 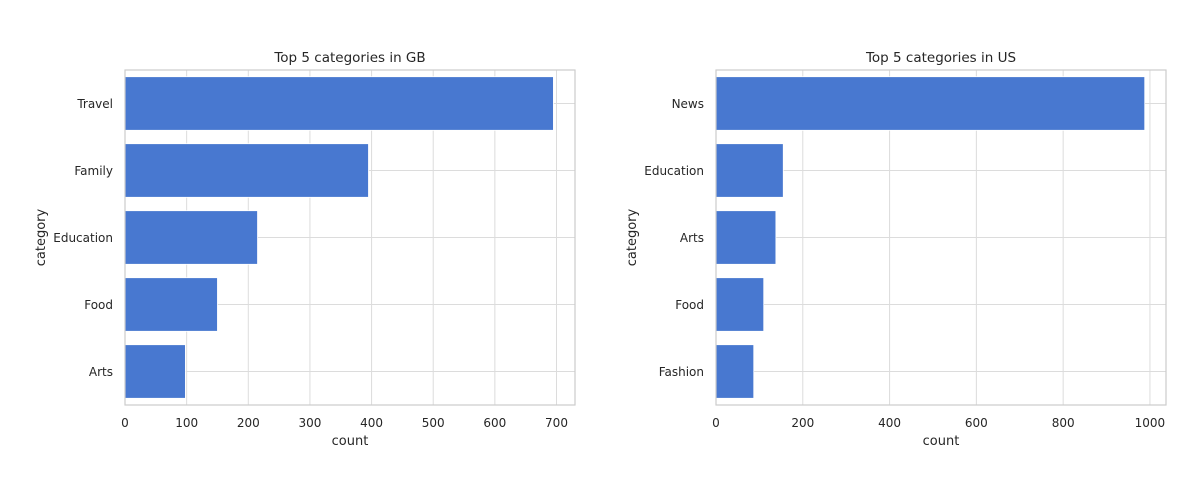 I want to click on gb-bar-travel, so click(x=339, y=103).